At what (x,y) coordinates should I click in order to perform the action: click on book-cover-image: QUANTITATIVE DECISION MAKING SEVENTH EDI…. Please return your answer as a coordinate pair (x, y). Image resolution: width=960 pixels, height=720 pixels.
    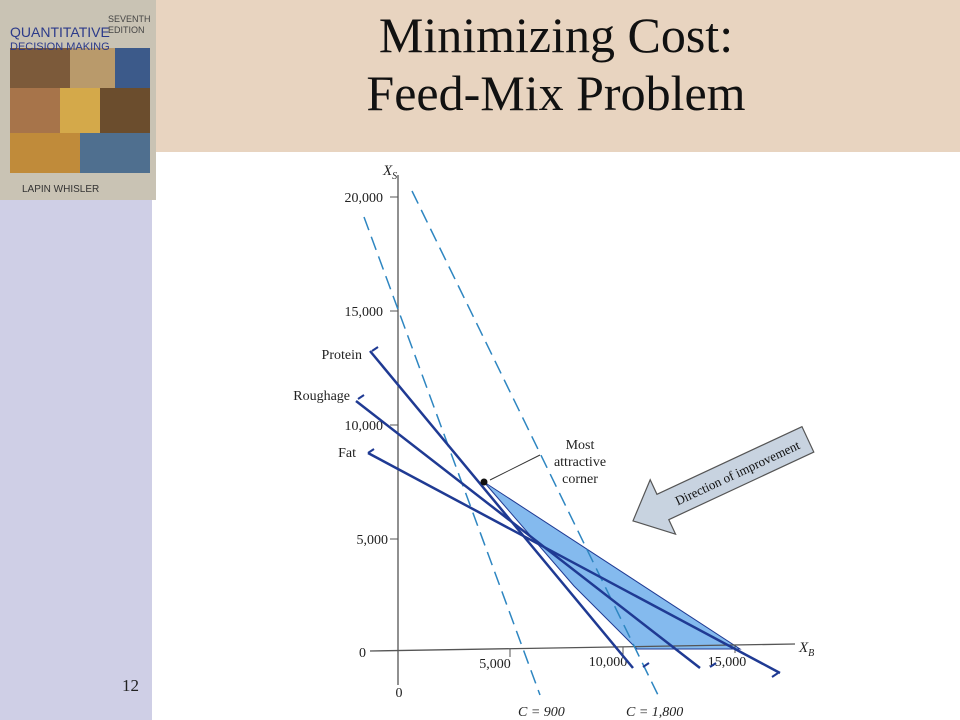
    Looking at the image, I should click on (78, 100).